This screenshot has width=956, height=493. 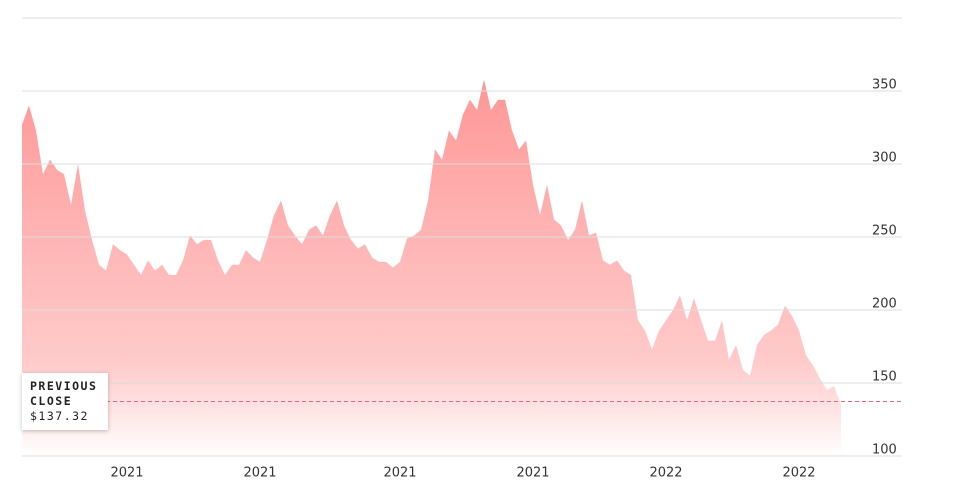 What do you see at coordinates (59, 416) in the screenshot?
I see `previous-close-value: $137.32` at bounding box center [59, 416].